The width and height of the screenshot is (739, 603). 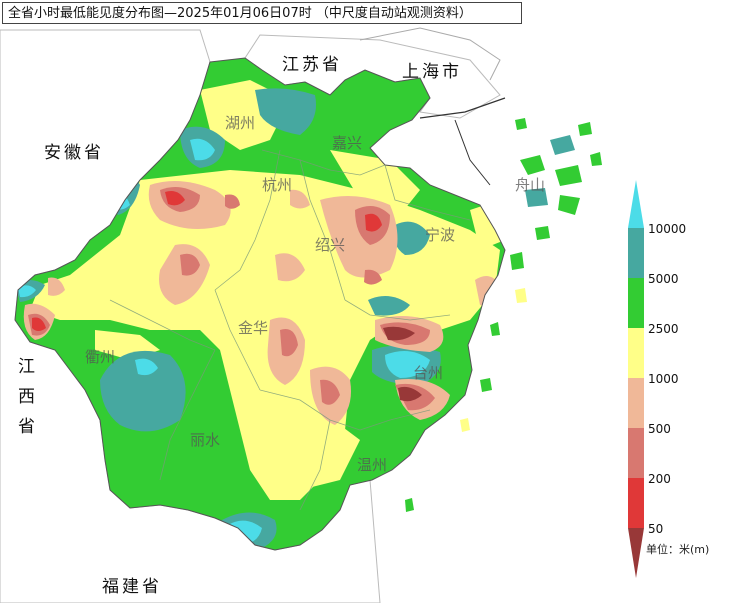 What do you see at coordinates (347, 143) in the screenshot?
I see `city-label-jiaxing: 嘉兴` at bounding box center [347, 143].